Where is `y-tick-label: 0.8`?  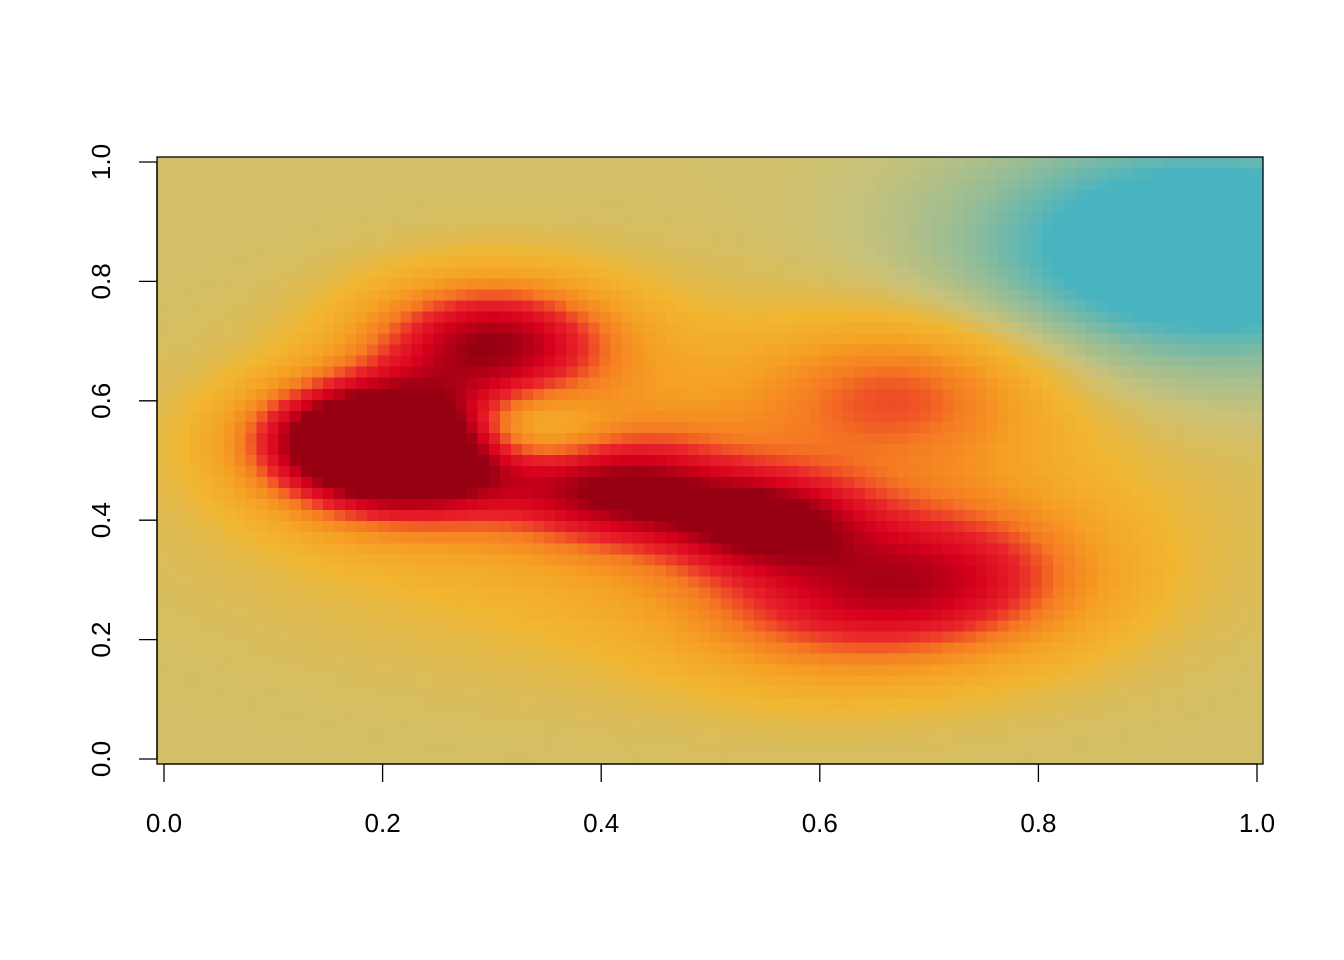 y-tick-label: 0.8 is located at coordinates (101, 281).